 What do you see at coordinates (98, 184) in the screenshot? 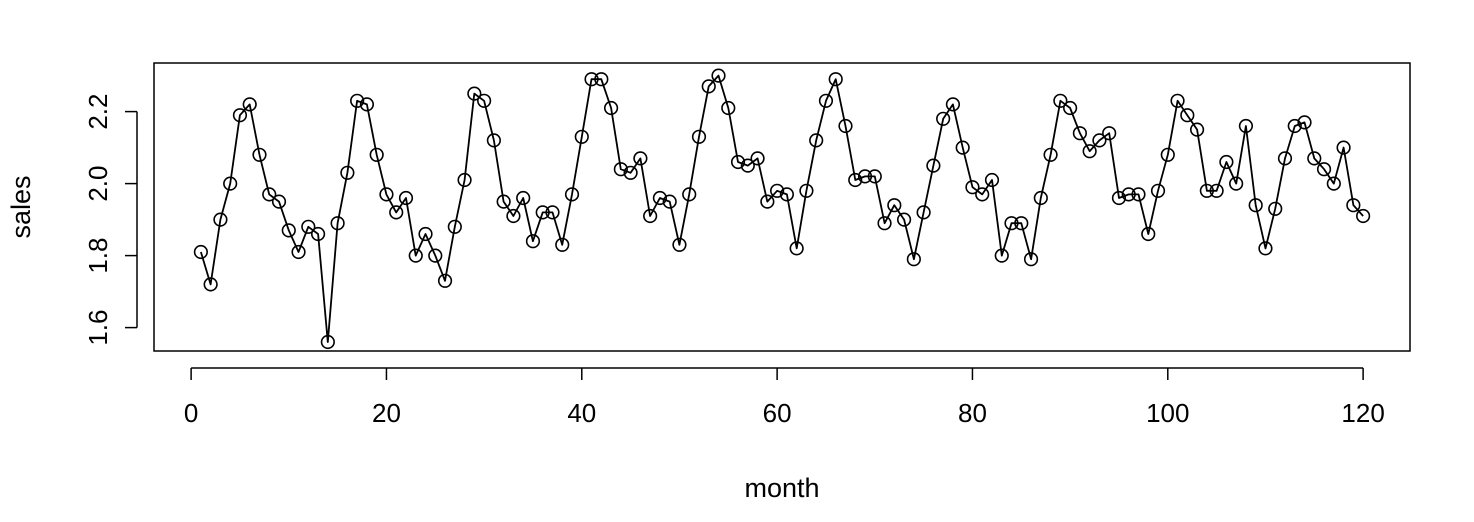
I see `y-tick-label: 2.0` at bounding box center [98, 184].